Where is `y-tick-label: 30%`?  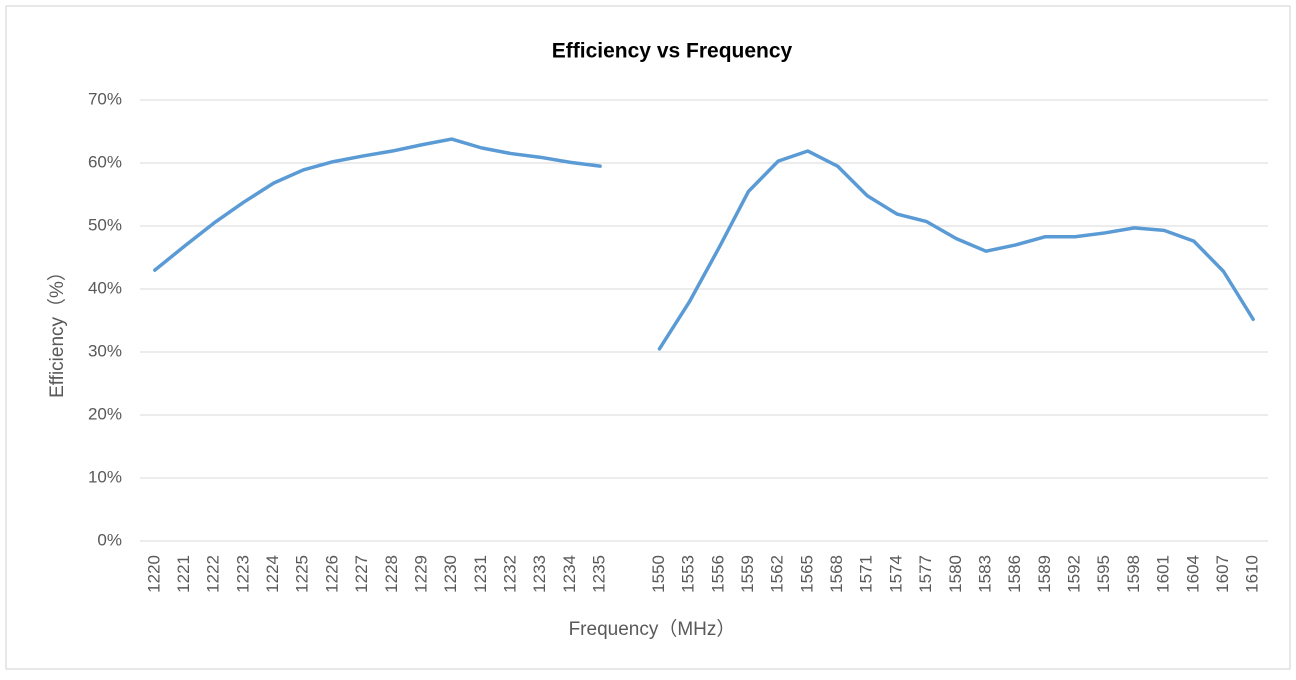 y-tick-label: 30% is located at coordinates (105, 350).